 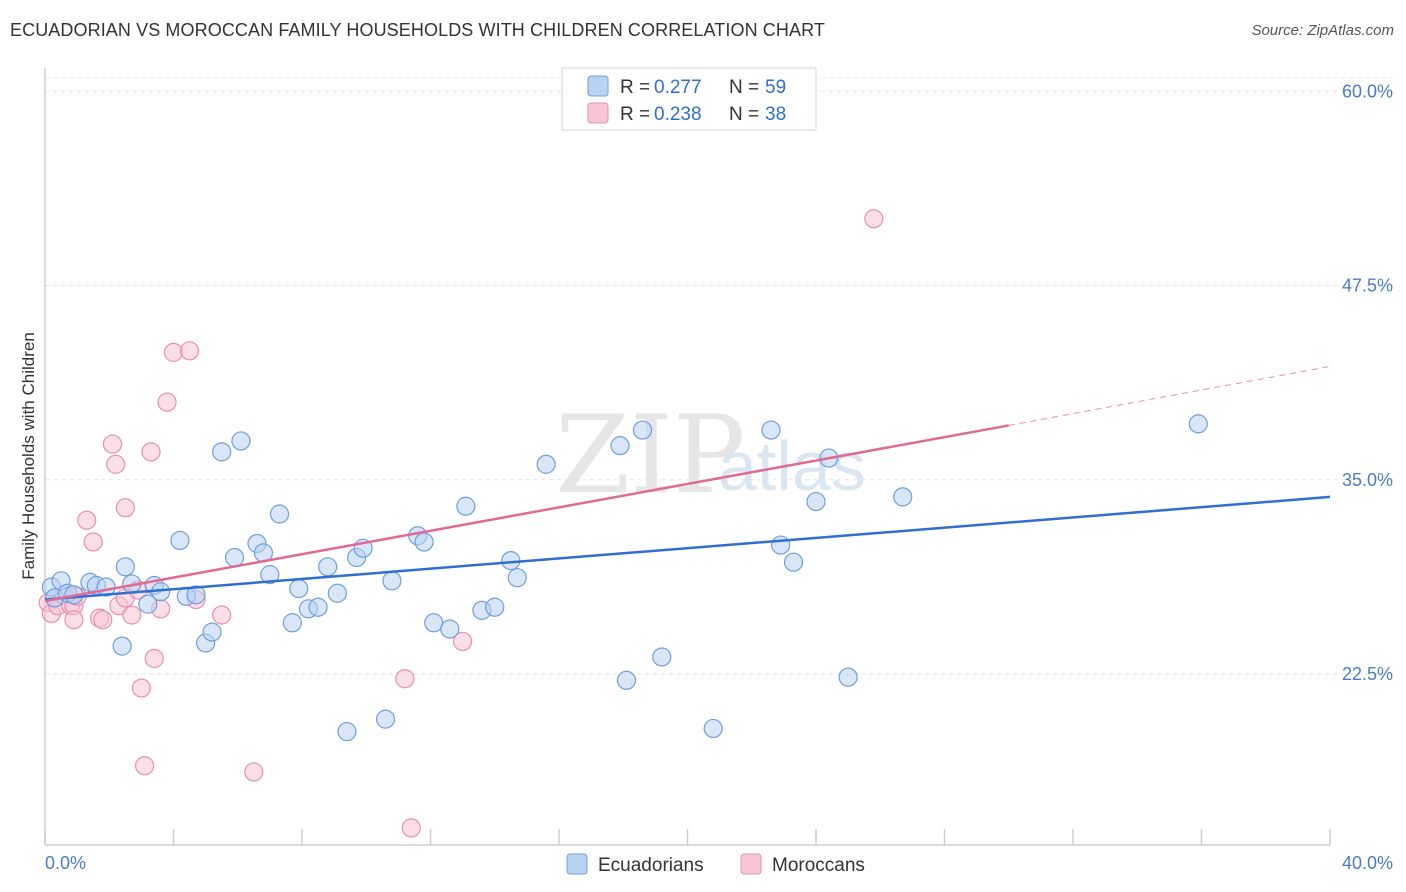 What do you see at coordinates (1367, 863) in the screenshot?
I see `x-tick-label-max: 40.0%` at bounding box center [1367, 863].